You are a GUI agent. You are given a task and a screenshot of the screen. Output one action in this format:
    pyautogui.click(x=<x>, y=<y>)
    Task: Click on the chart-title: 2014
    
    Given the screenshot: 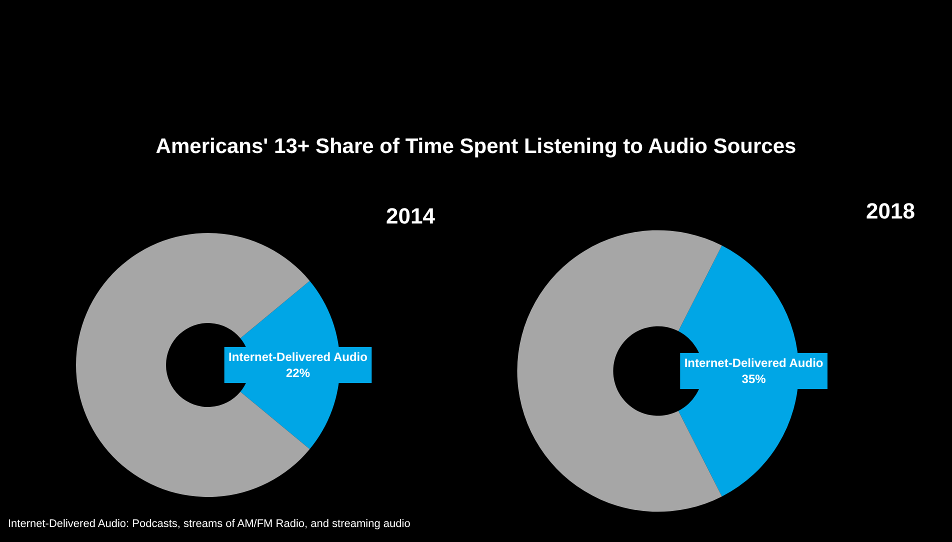 What is the action you would take?
    pyautogui.click(x=411, y=216)
    